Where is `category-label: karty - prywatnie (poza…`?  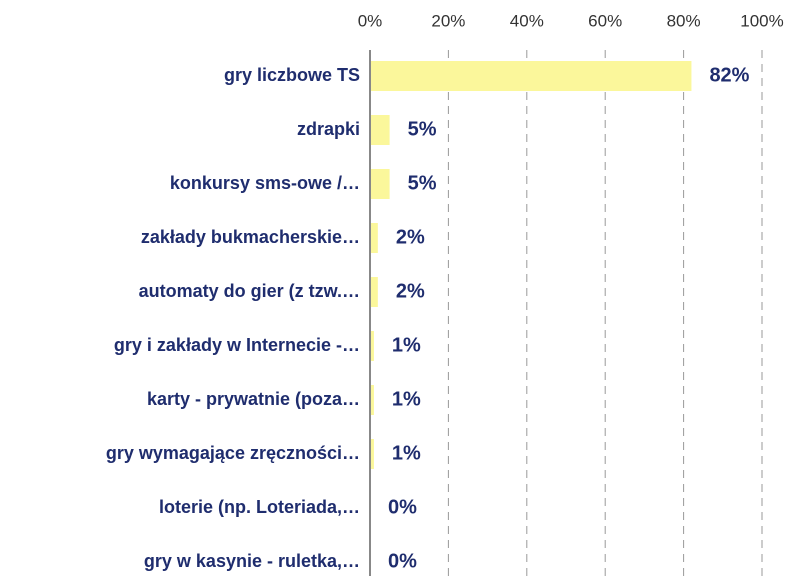
category-label: karty - prywatnie (poza… is located at coordinates (253, 399).